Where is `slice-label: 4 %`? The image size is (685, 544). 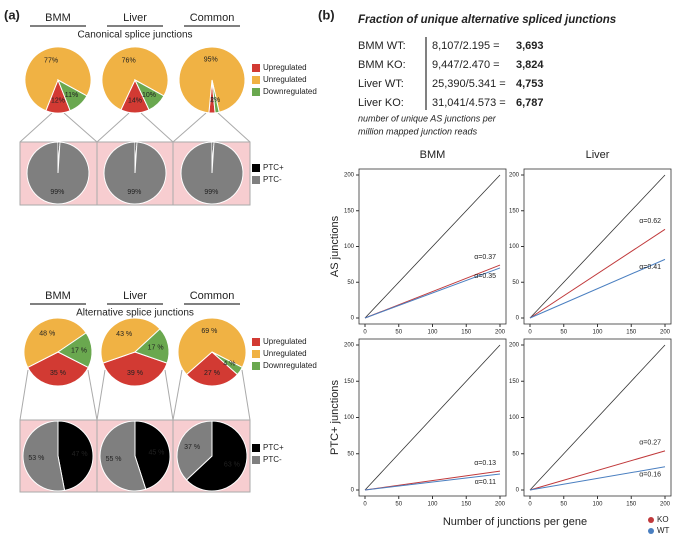 slice-label: 4 % is located at coordinates (229, 364).